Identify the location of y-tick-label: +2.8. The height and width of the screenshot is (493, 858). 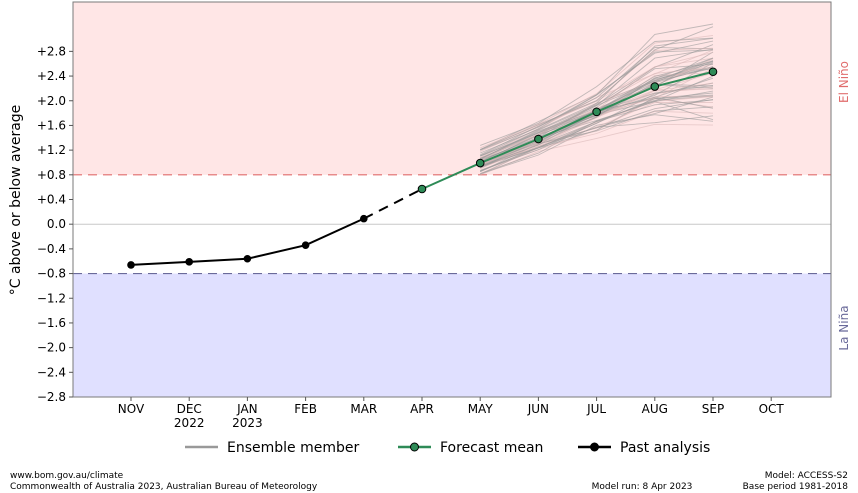
(51, 51).